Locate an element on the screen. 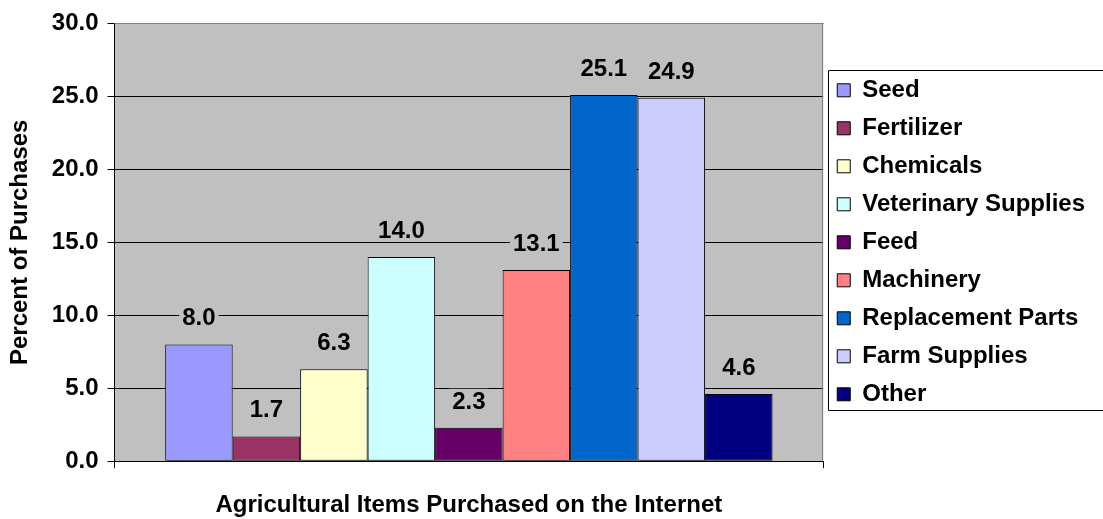  legend-label: Fertilizer is located at coordinates (912, 126).